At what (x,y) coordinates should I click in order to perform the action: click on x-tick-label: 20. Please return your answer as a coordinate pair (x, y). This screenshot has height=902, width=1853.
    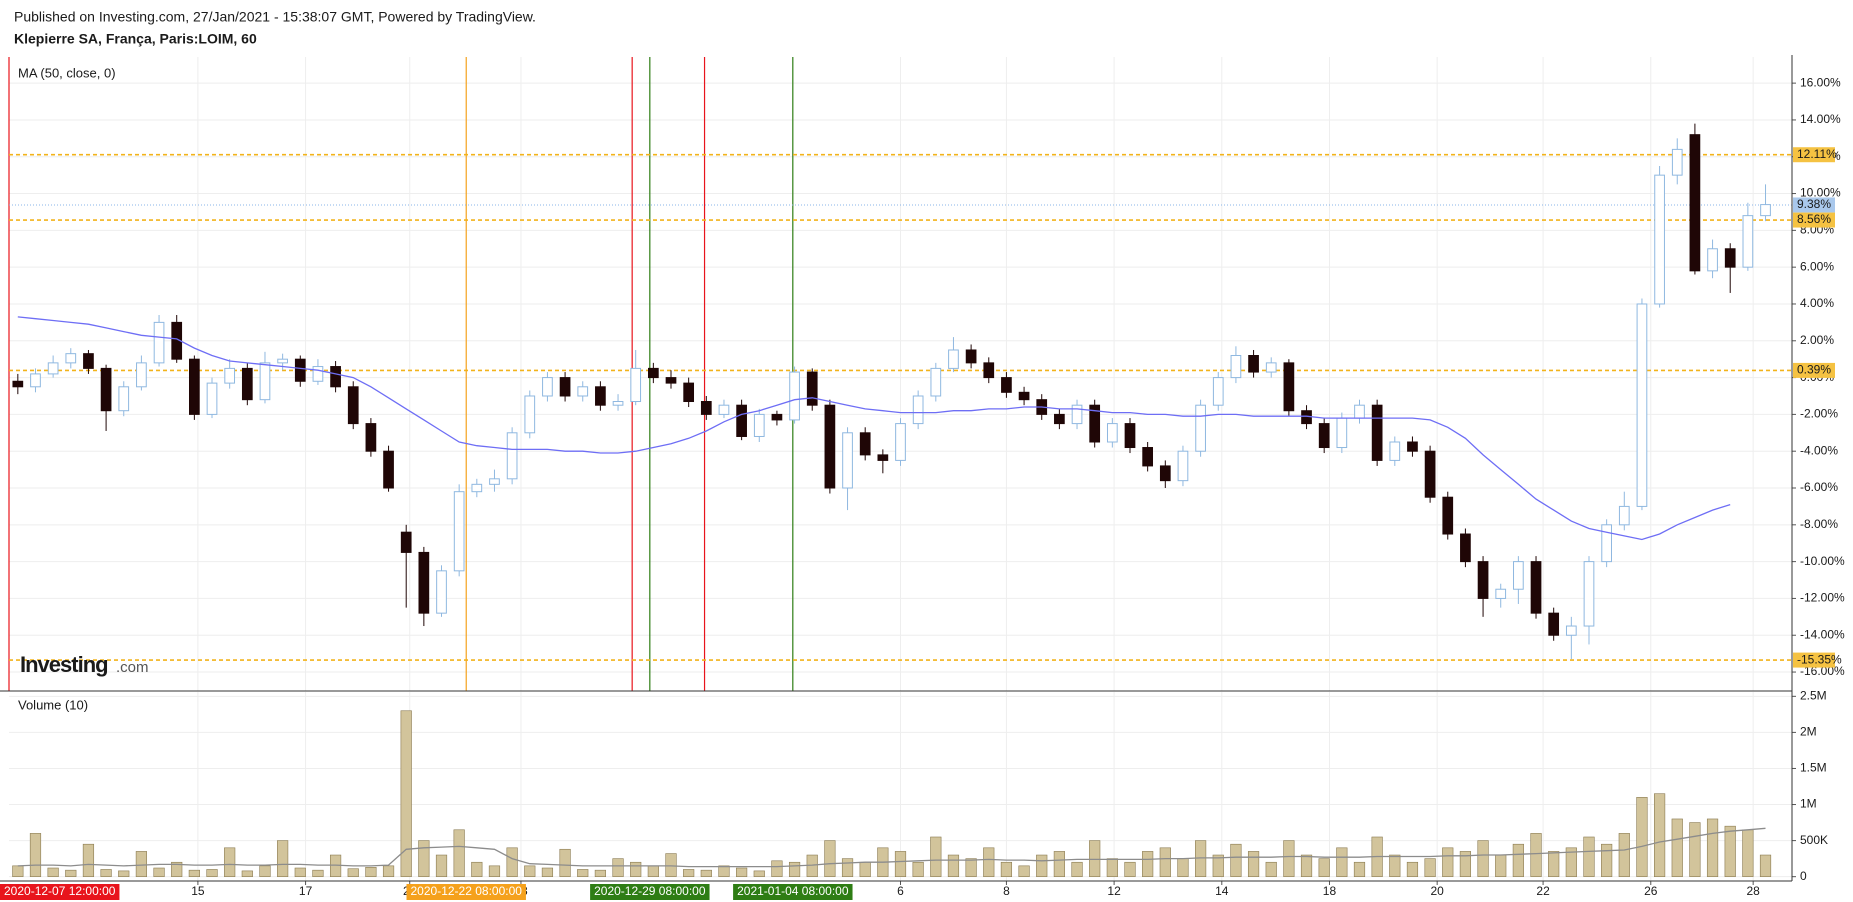
    Looking at the image, I should click on (1437, 891).